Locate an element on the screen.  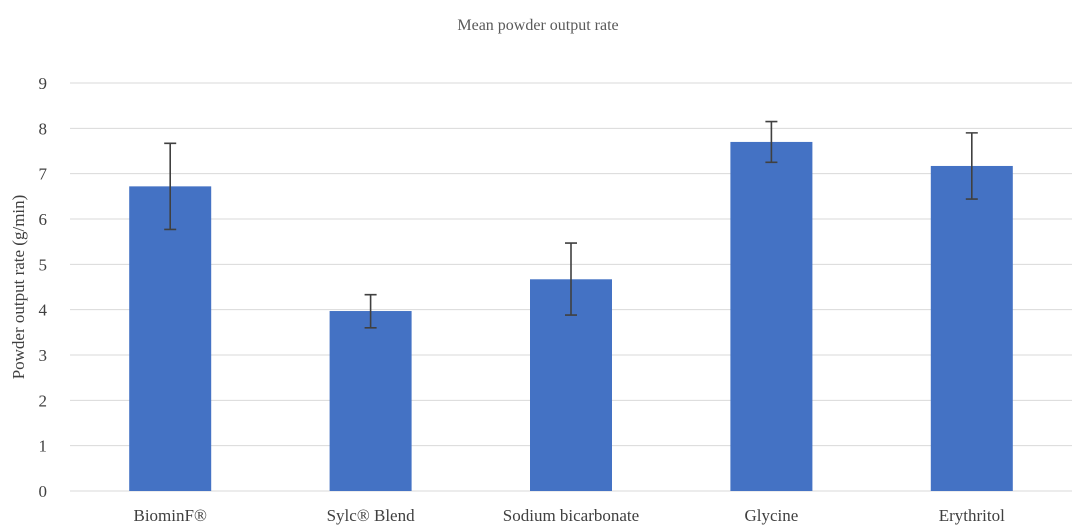
x-tick-label: Erythritol is located at coordinates (972, 515).